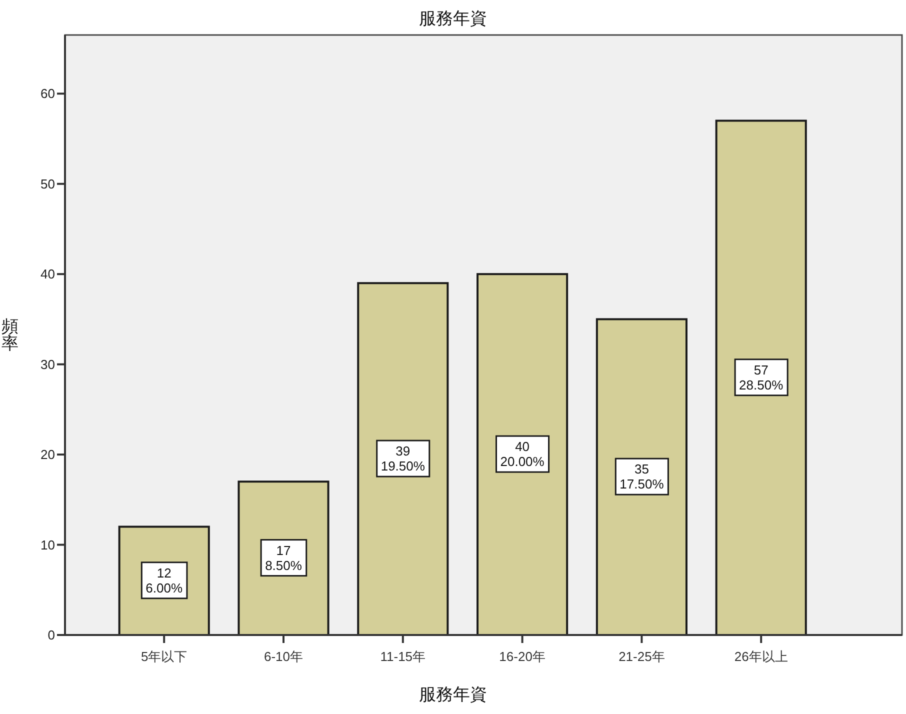 The image size is (906, 714). What do you see at coordinates (761, 377) in the screenshot?
I see `data-label: 57 28.50%` at bounding box center [761, 377].